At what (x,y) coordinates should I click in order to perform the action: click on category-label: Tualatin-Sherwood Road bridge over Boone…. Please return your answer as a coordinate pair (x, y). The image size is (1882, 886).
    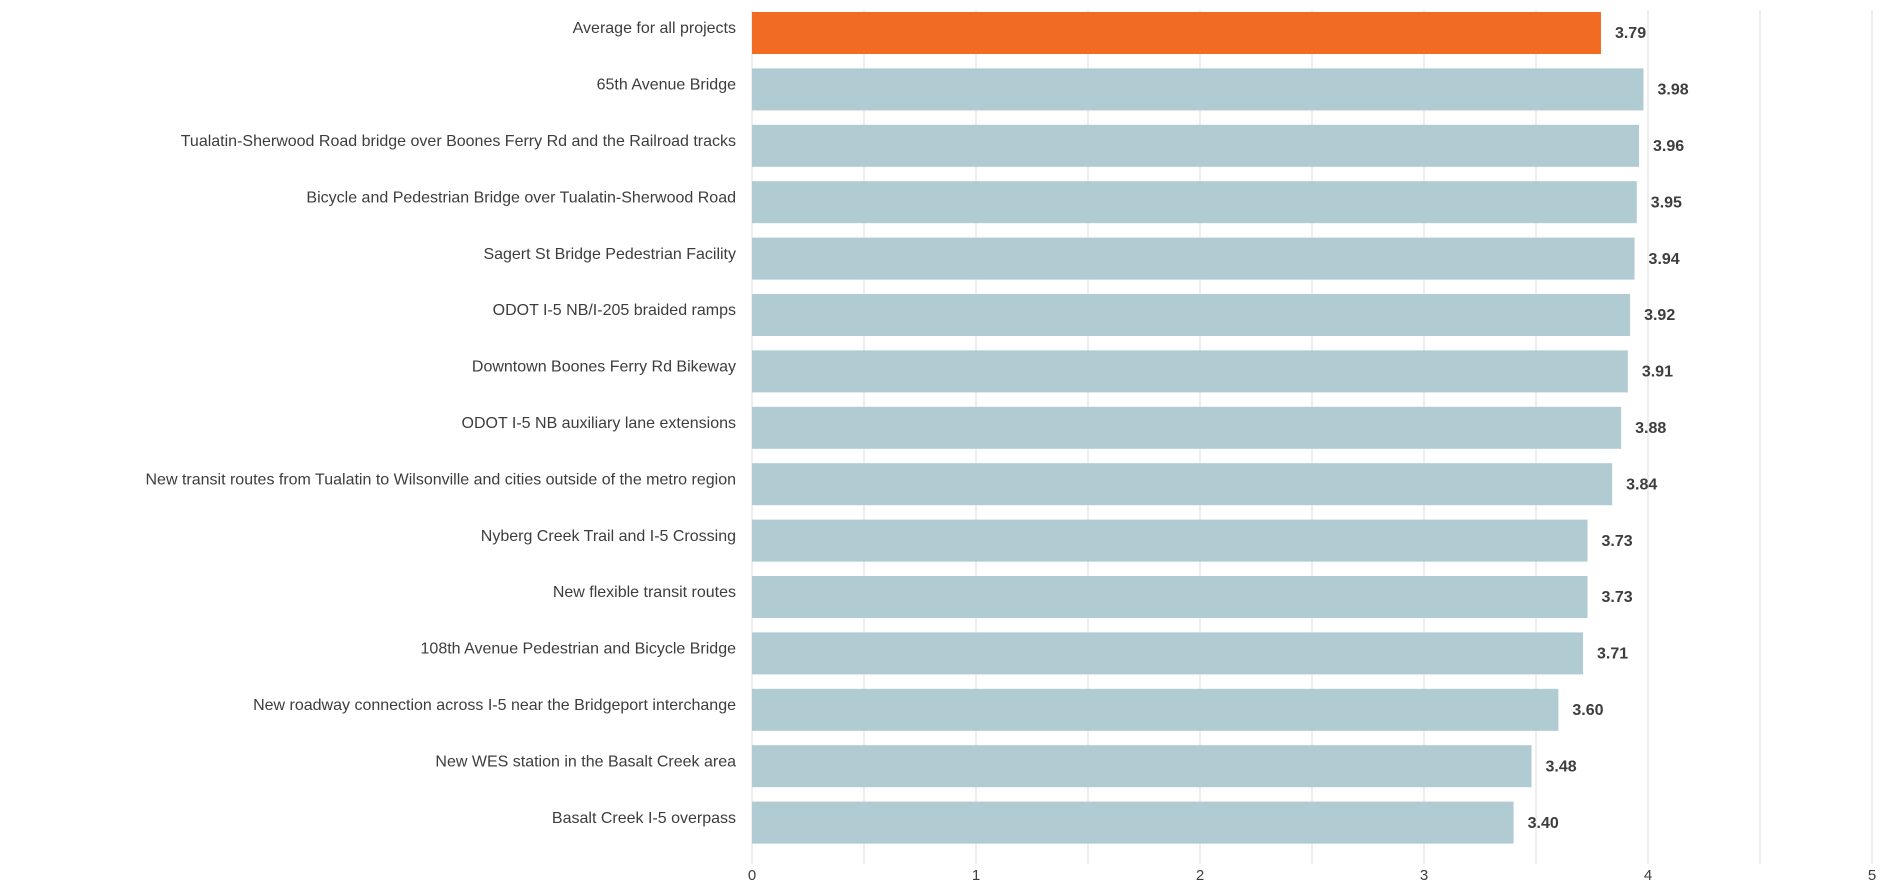
    Looking at the image, I should click on (458, 141).